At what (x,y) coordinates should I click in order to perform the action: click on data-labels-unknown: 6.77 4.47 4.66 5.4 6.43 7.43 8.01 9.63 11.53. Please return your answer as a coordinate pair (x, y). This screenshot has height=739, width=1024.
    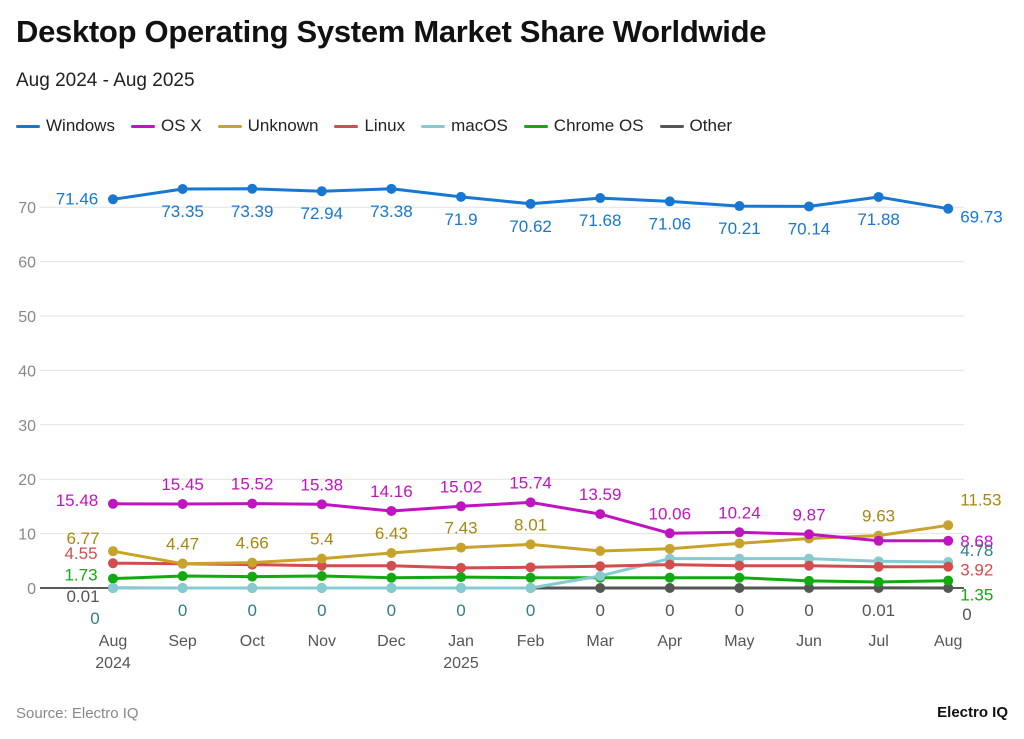
    Looking at the image, I should click on (533, 521).